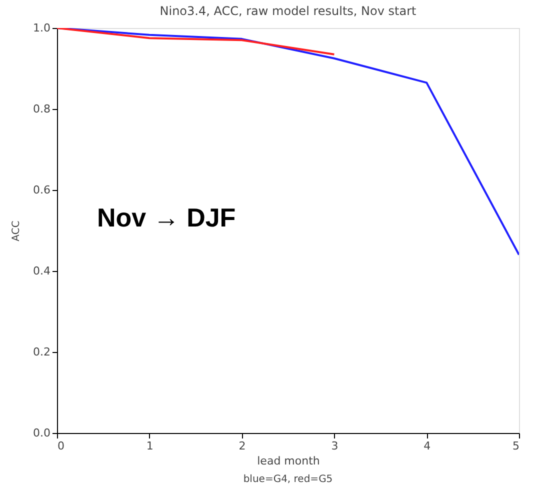 This screenshot has height=500, width=551. I want to click on x-tick-label: 1, so click(150, 446).